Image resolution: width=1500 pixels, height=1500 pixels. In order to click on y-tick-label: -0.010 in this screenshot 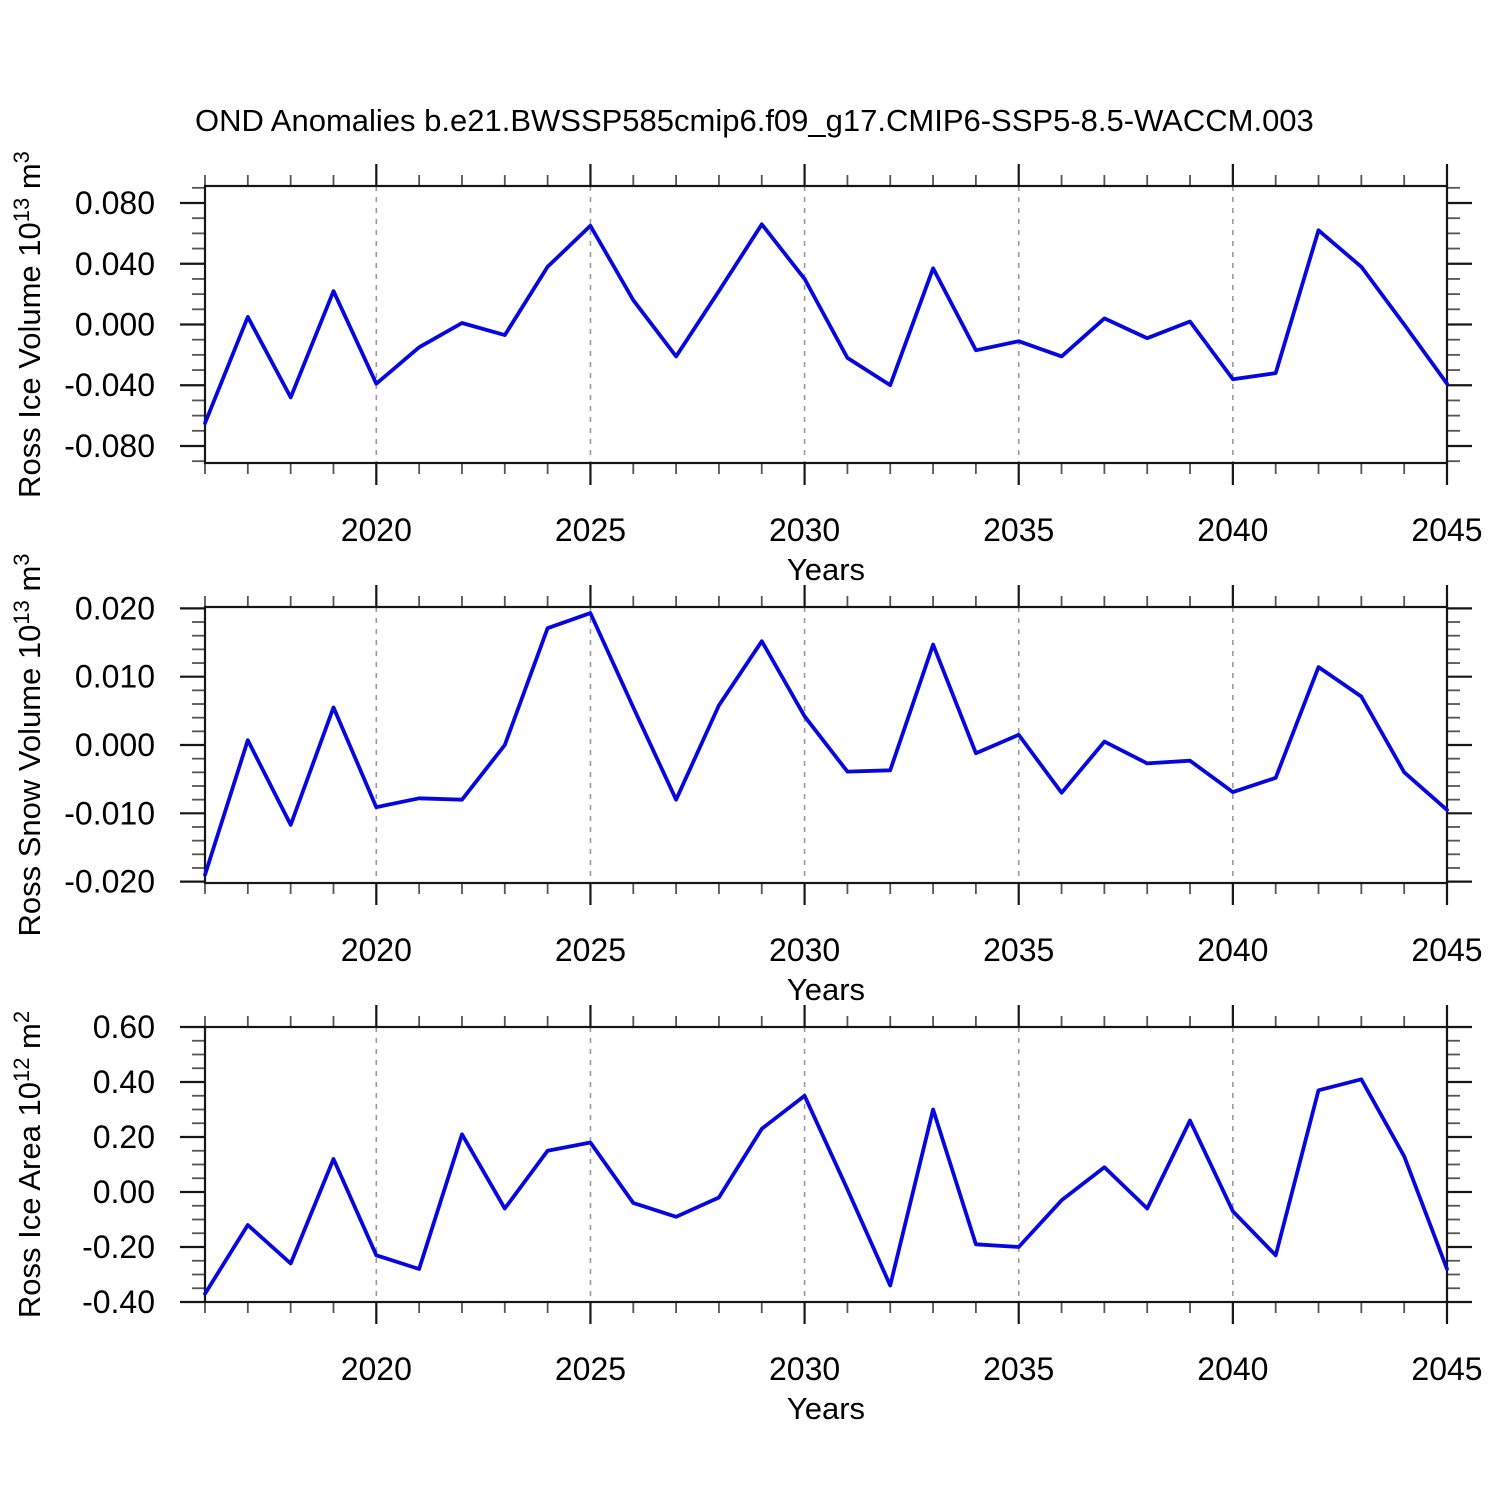, I will do `click(109, 813)`.